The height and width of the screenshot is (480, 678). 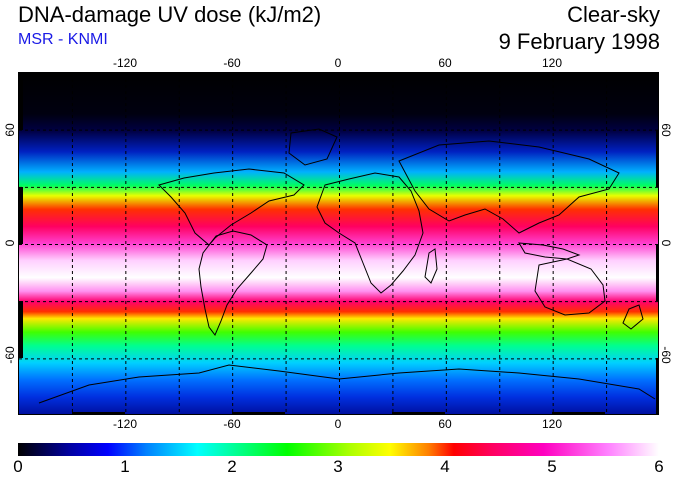 I want to click on asia-coast, so click(x=509, y=187).